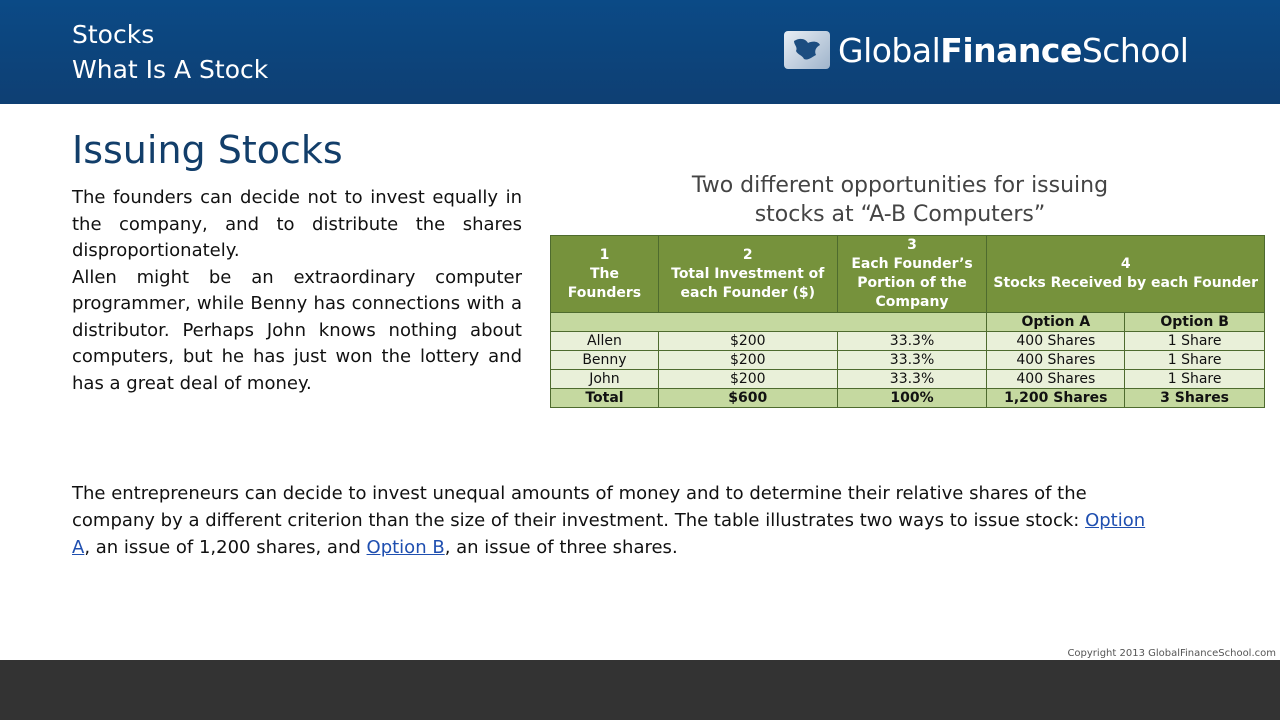 This screenshot has height=720, width=1280. I want to click on subheader-empty, so click(768, 322).